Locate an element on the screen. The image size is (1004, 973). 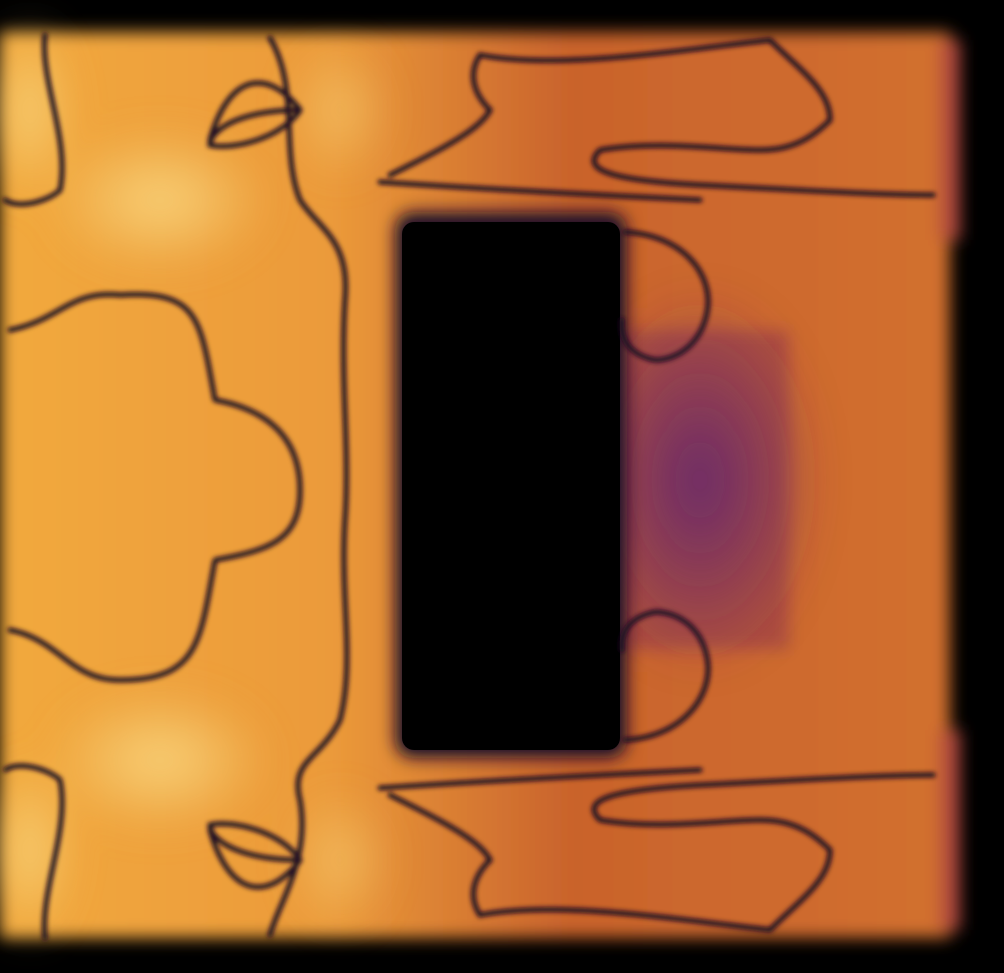
cold-spot is located at coordinates (700, 480).